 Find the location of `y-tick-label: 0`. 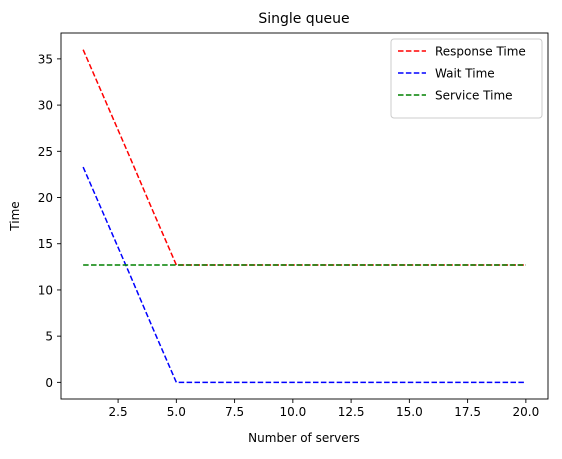

y-tick-label: 0 is located at coordinates (49, 383).